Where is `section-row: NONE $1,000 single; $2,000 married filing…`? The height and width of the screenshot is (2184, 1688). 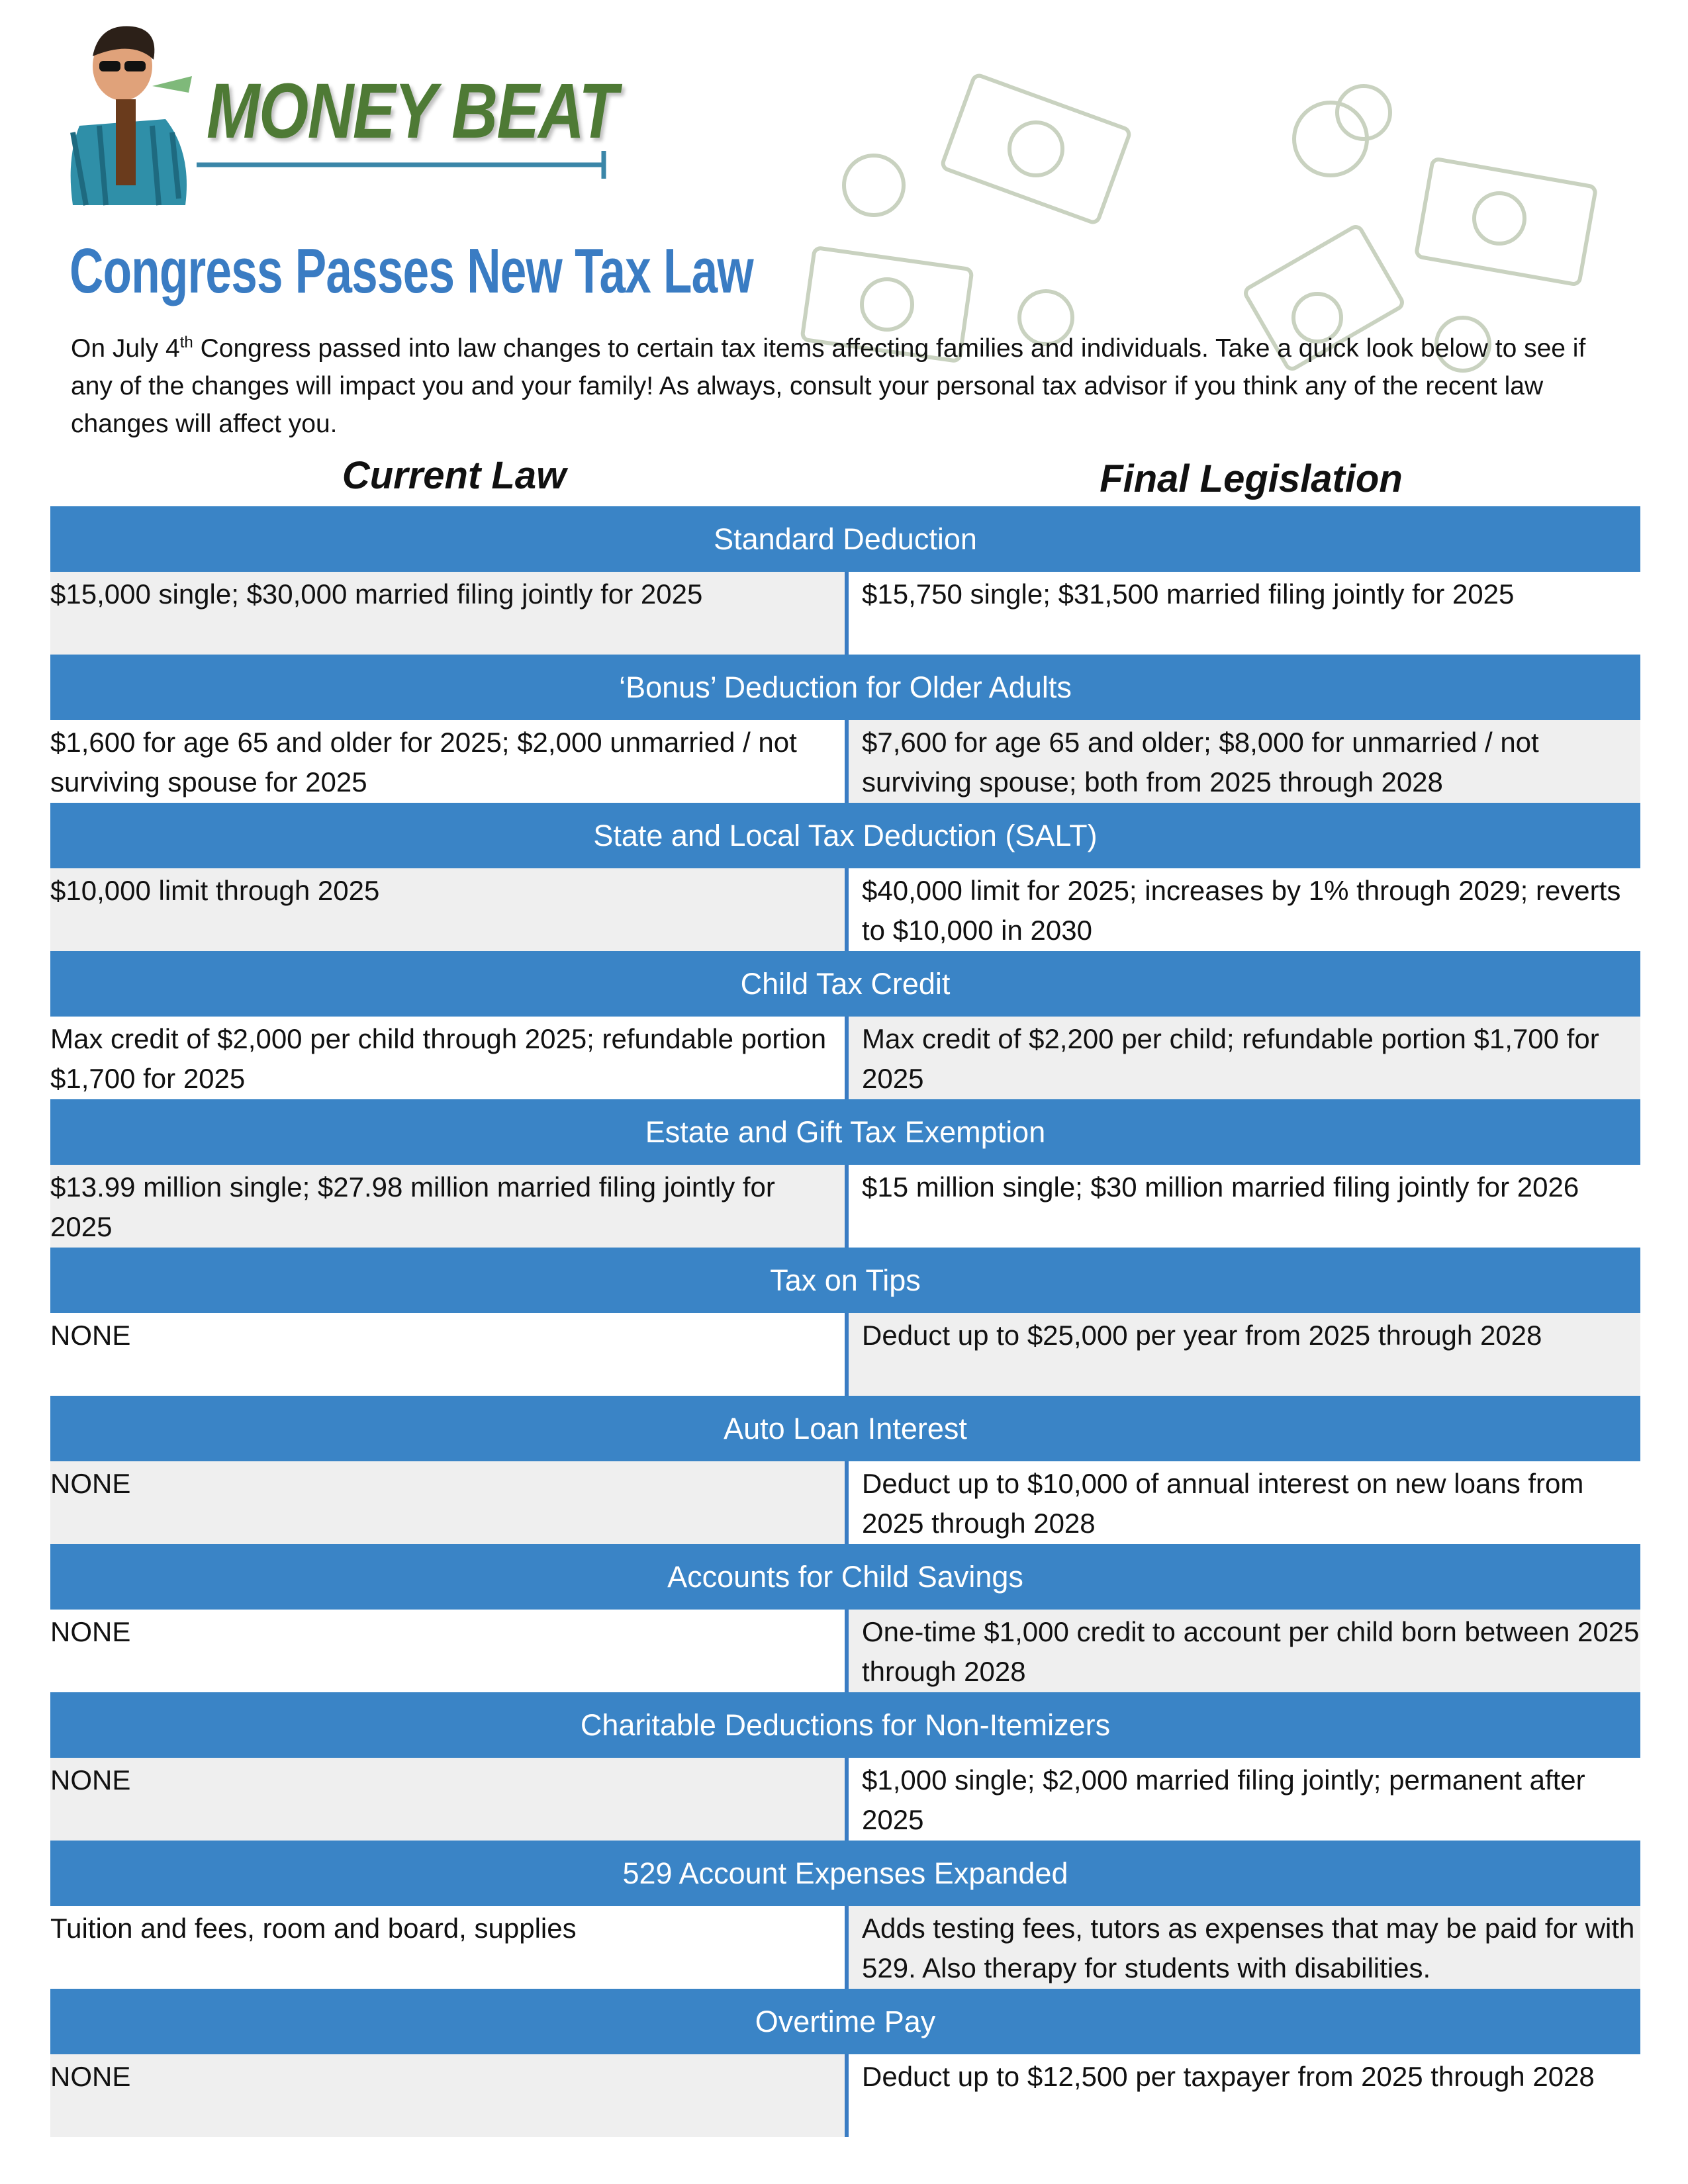
section-row: NONE $1,000 single; $2,000 married filing… is located at coordinates (845, 1800).